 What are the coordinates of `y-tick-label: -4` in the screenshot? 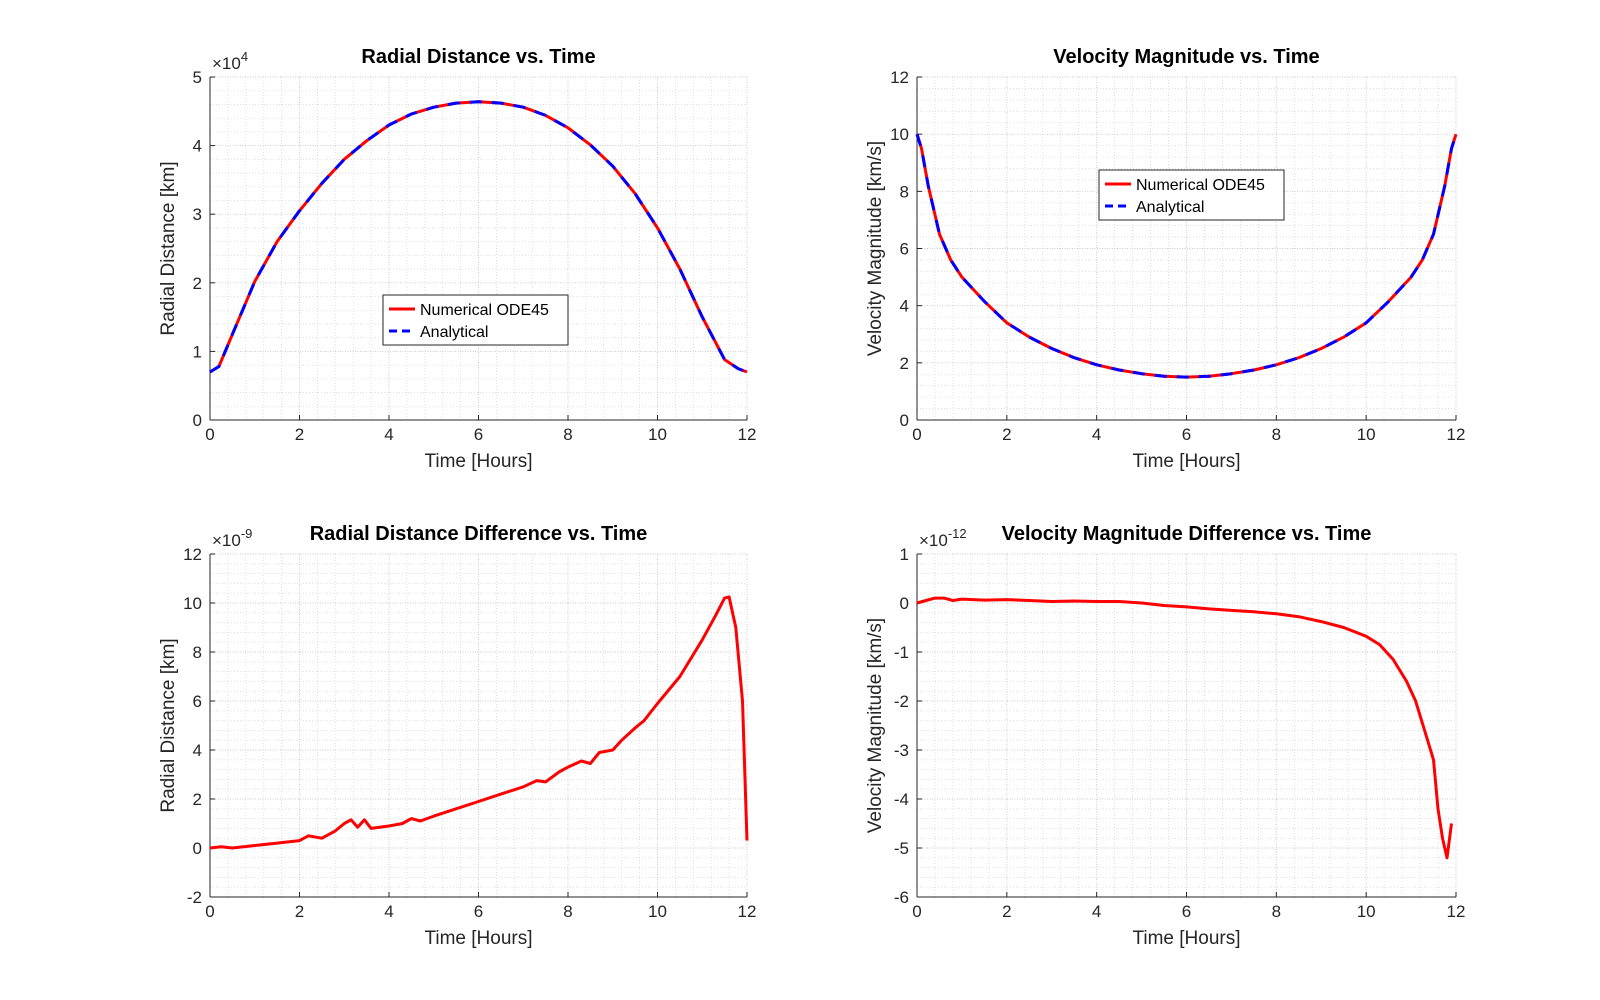 It's located at (901, 799).